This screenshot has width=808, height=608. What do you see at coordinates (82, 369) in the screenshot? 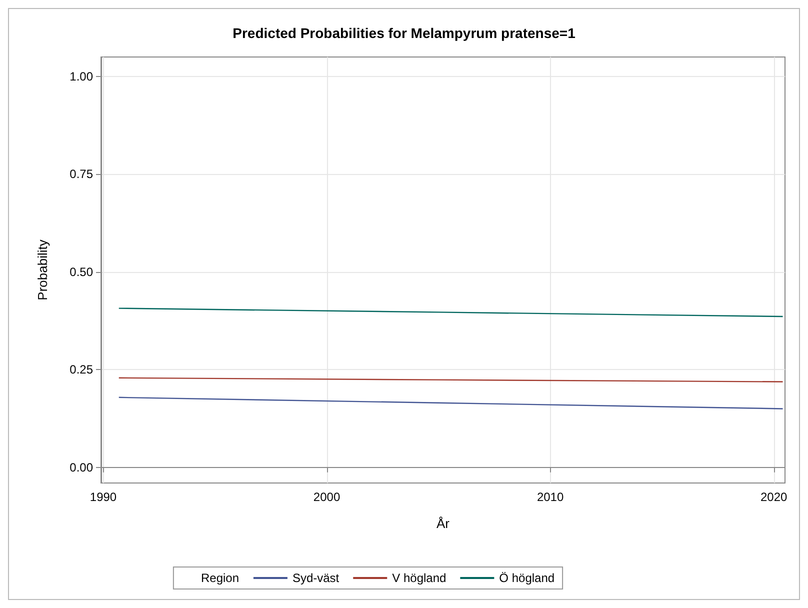
I see `y-tick-label: 0.25` at bounding box center [82, 369].